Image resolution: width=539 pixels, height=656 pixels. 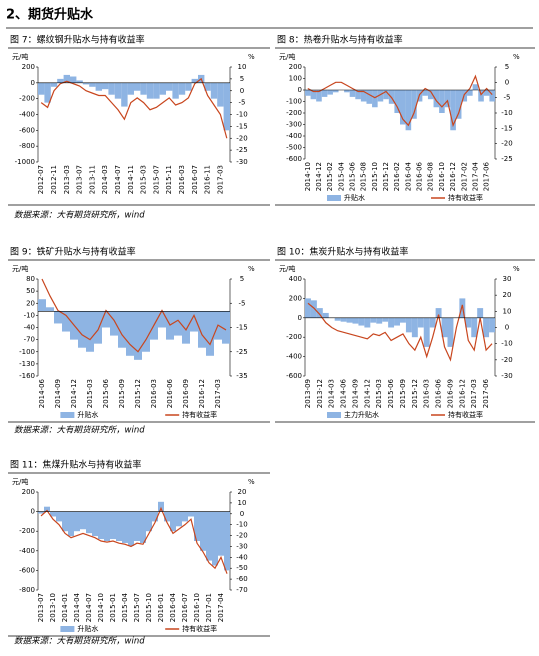 I want to click on x-tick-label: 2014-03, so click(x=332, y=393).